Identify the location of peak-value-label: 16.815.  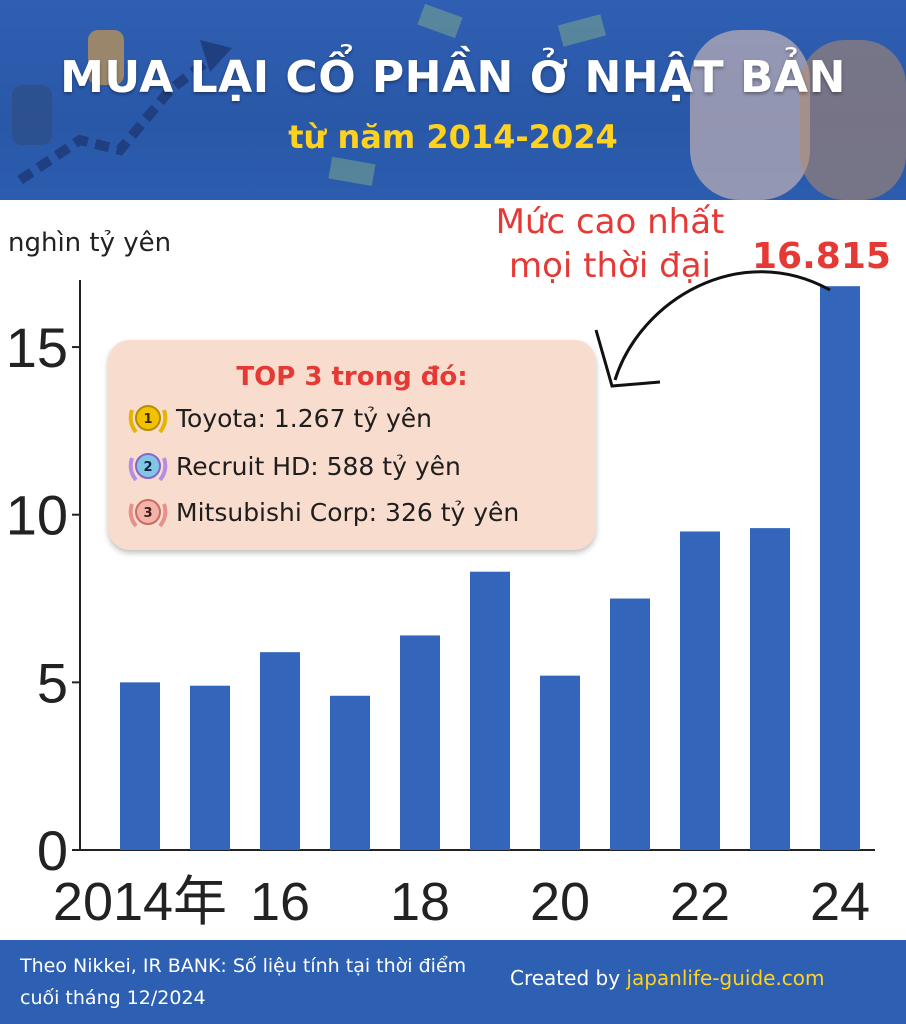
(821, 256).